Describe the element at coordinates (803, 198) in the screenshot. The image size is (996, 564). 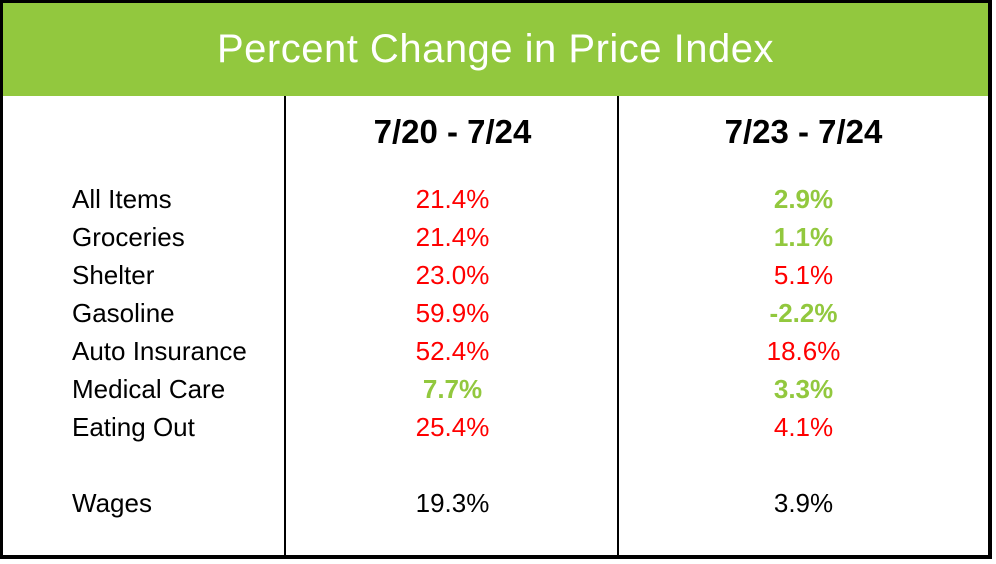
I see `value-period-2: 2.9%` at that location.